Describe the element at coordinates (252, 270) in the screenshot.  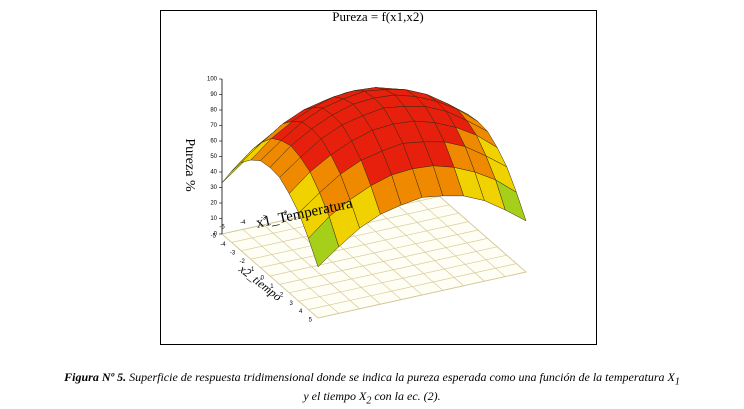
I see `y-tick-label: -1` at that location.